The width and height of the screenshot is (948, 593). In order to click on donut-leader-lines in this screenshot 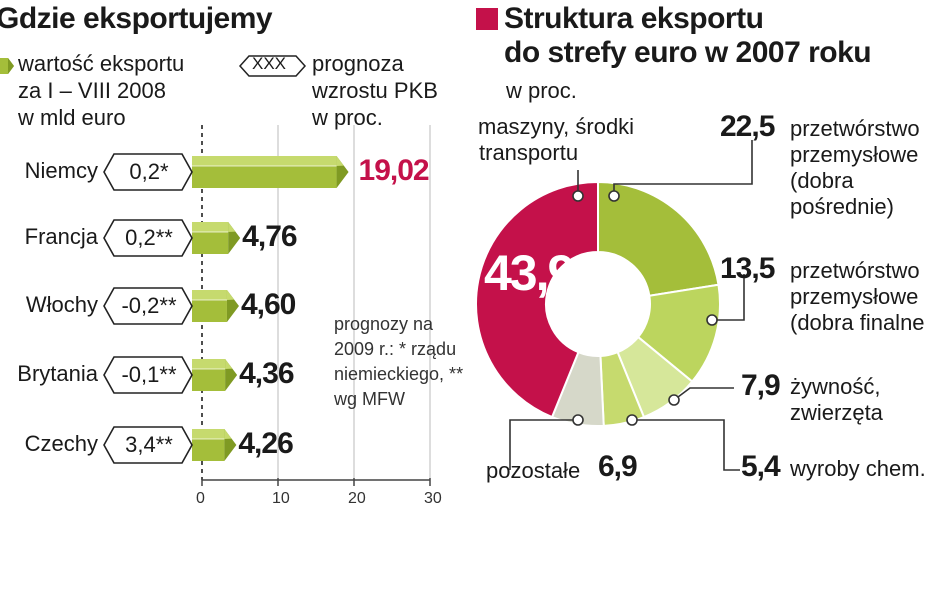, I will do `click(631, 305)`.